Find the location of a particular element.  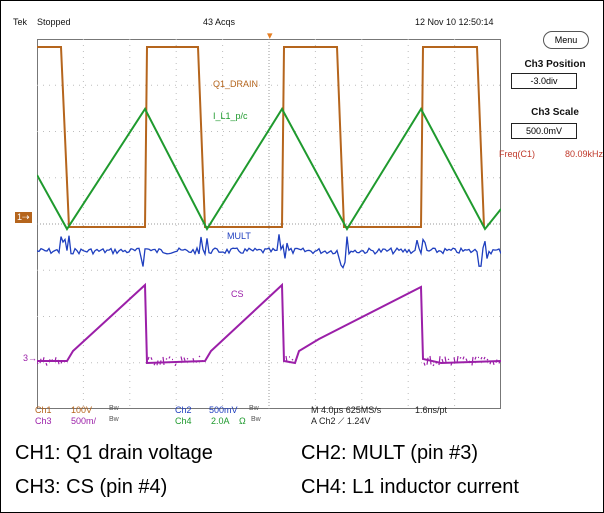

ch4-bandwidth: Bw is located at coordinates (256, 419).